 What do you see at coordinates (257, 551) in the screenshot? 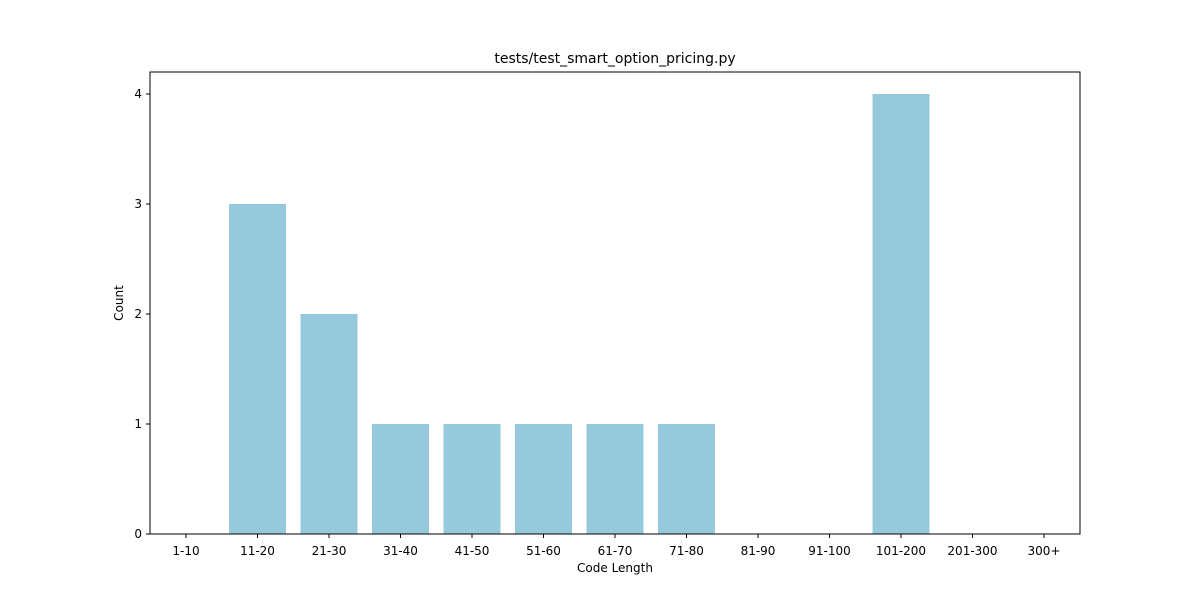
I see `x-tick-label: 11-20` at bounding box center [257, 551].